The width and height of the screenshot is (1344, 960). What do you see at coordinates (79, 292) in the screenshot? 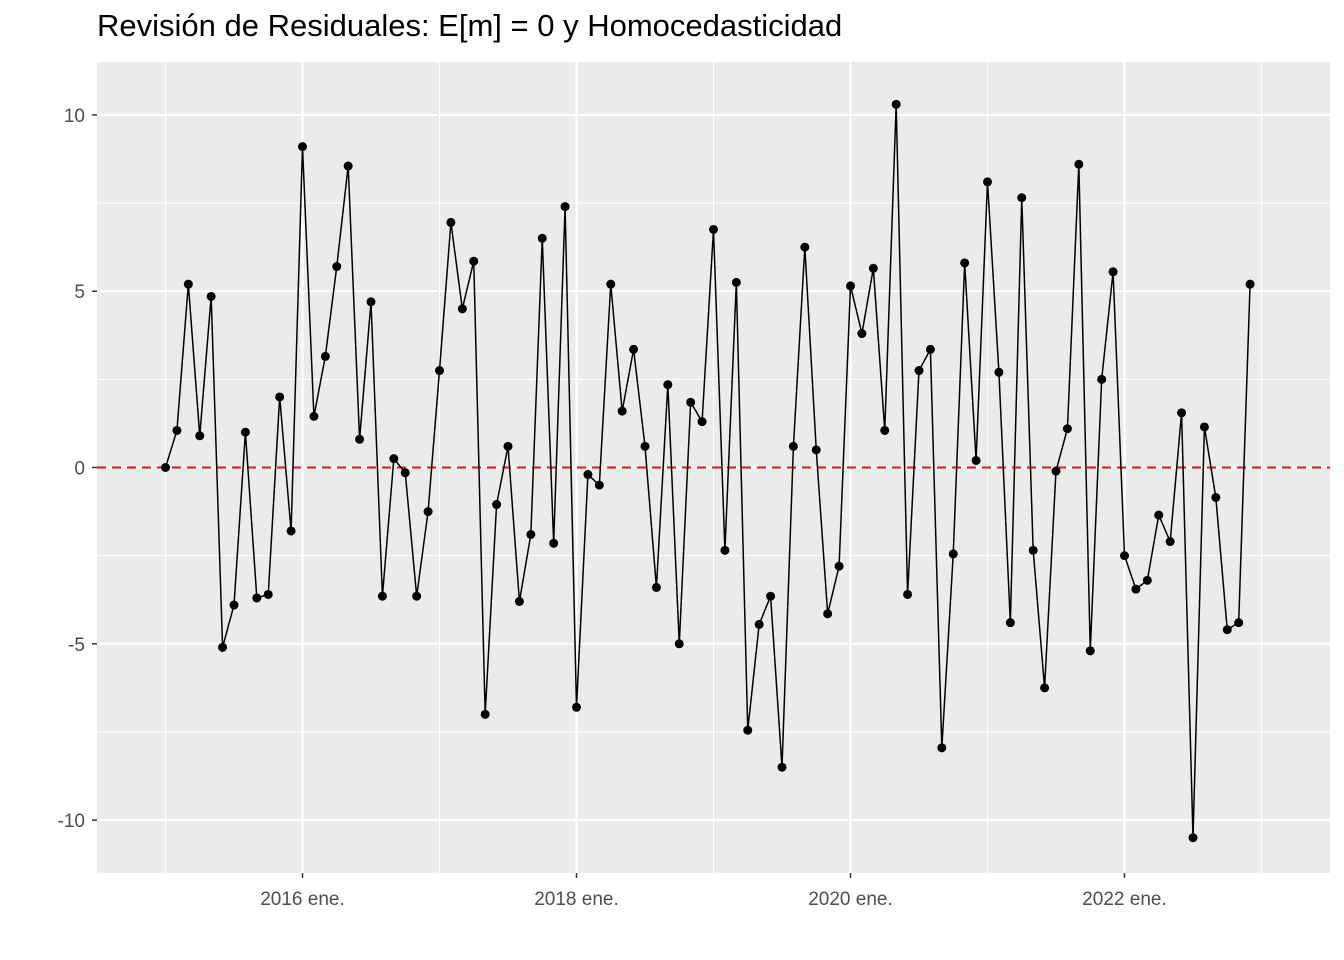
I see `y-tick-label: 5` at bounding box center [79, 292].